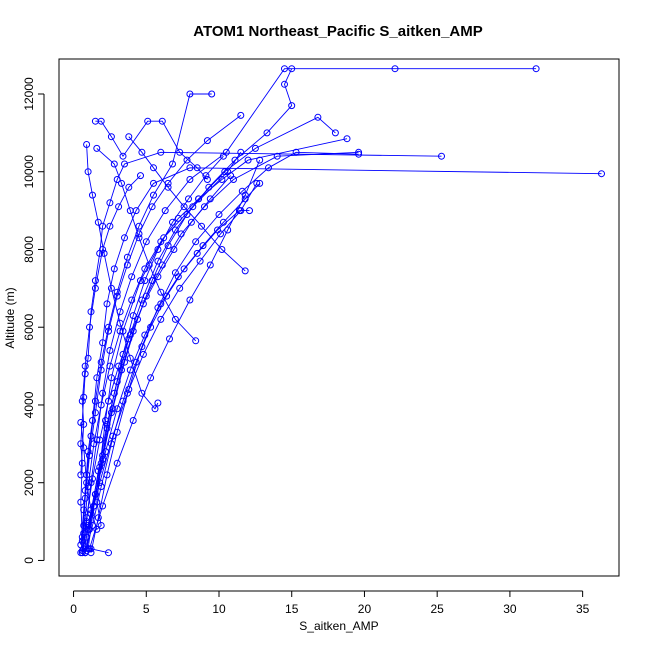 The image size is (650, 650). I want to click on x-tick-label: 10, so click(219, 609).